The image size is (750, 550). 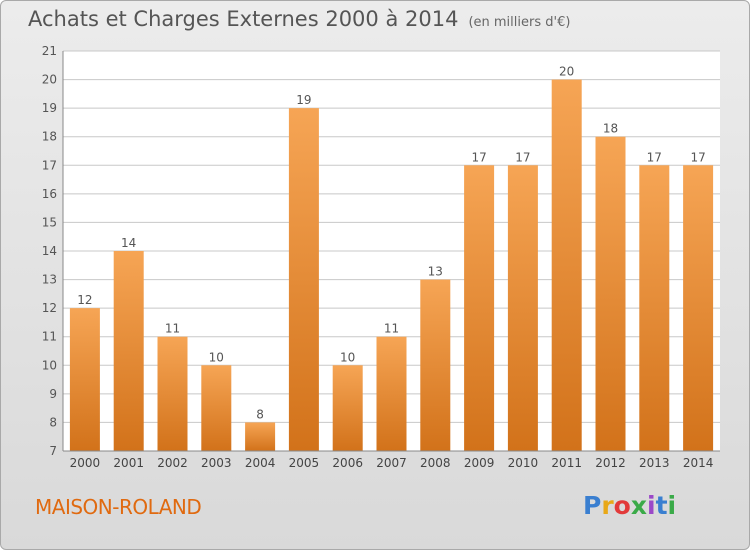 What do you see at coordinates (347, 463) in the screenshot?
I see `x-tick-label: 2006` at bounding box center [347, 463].